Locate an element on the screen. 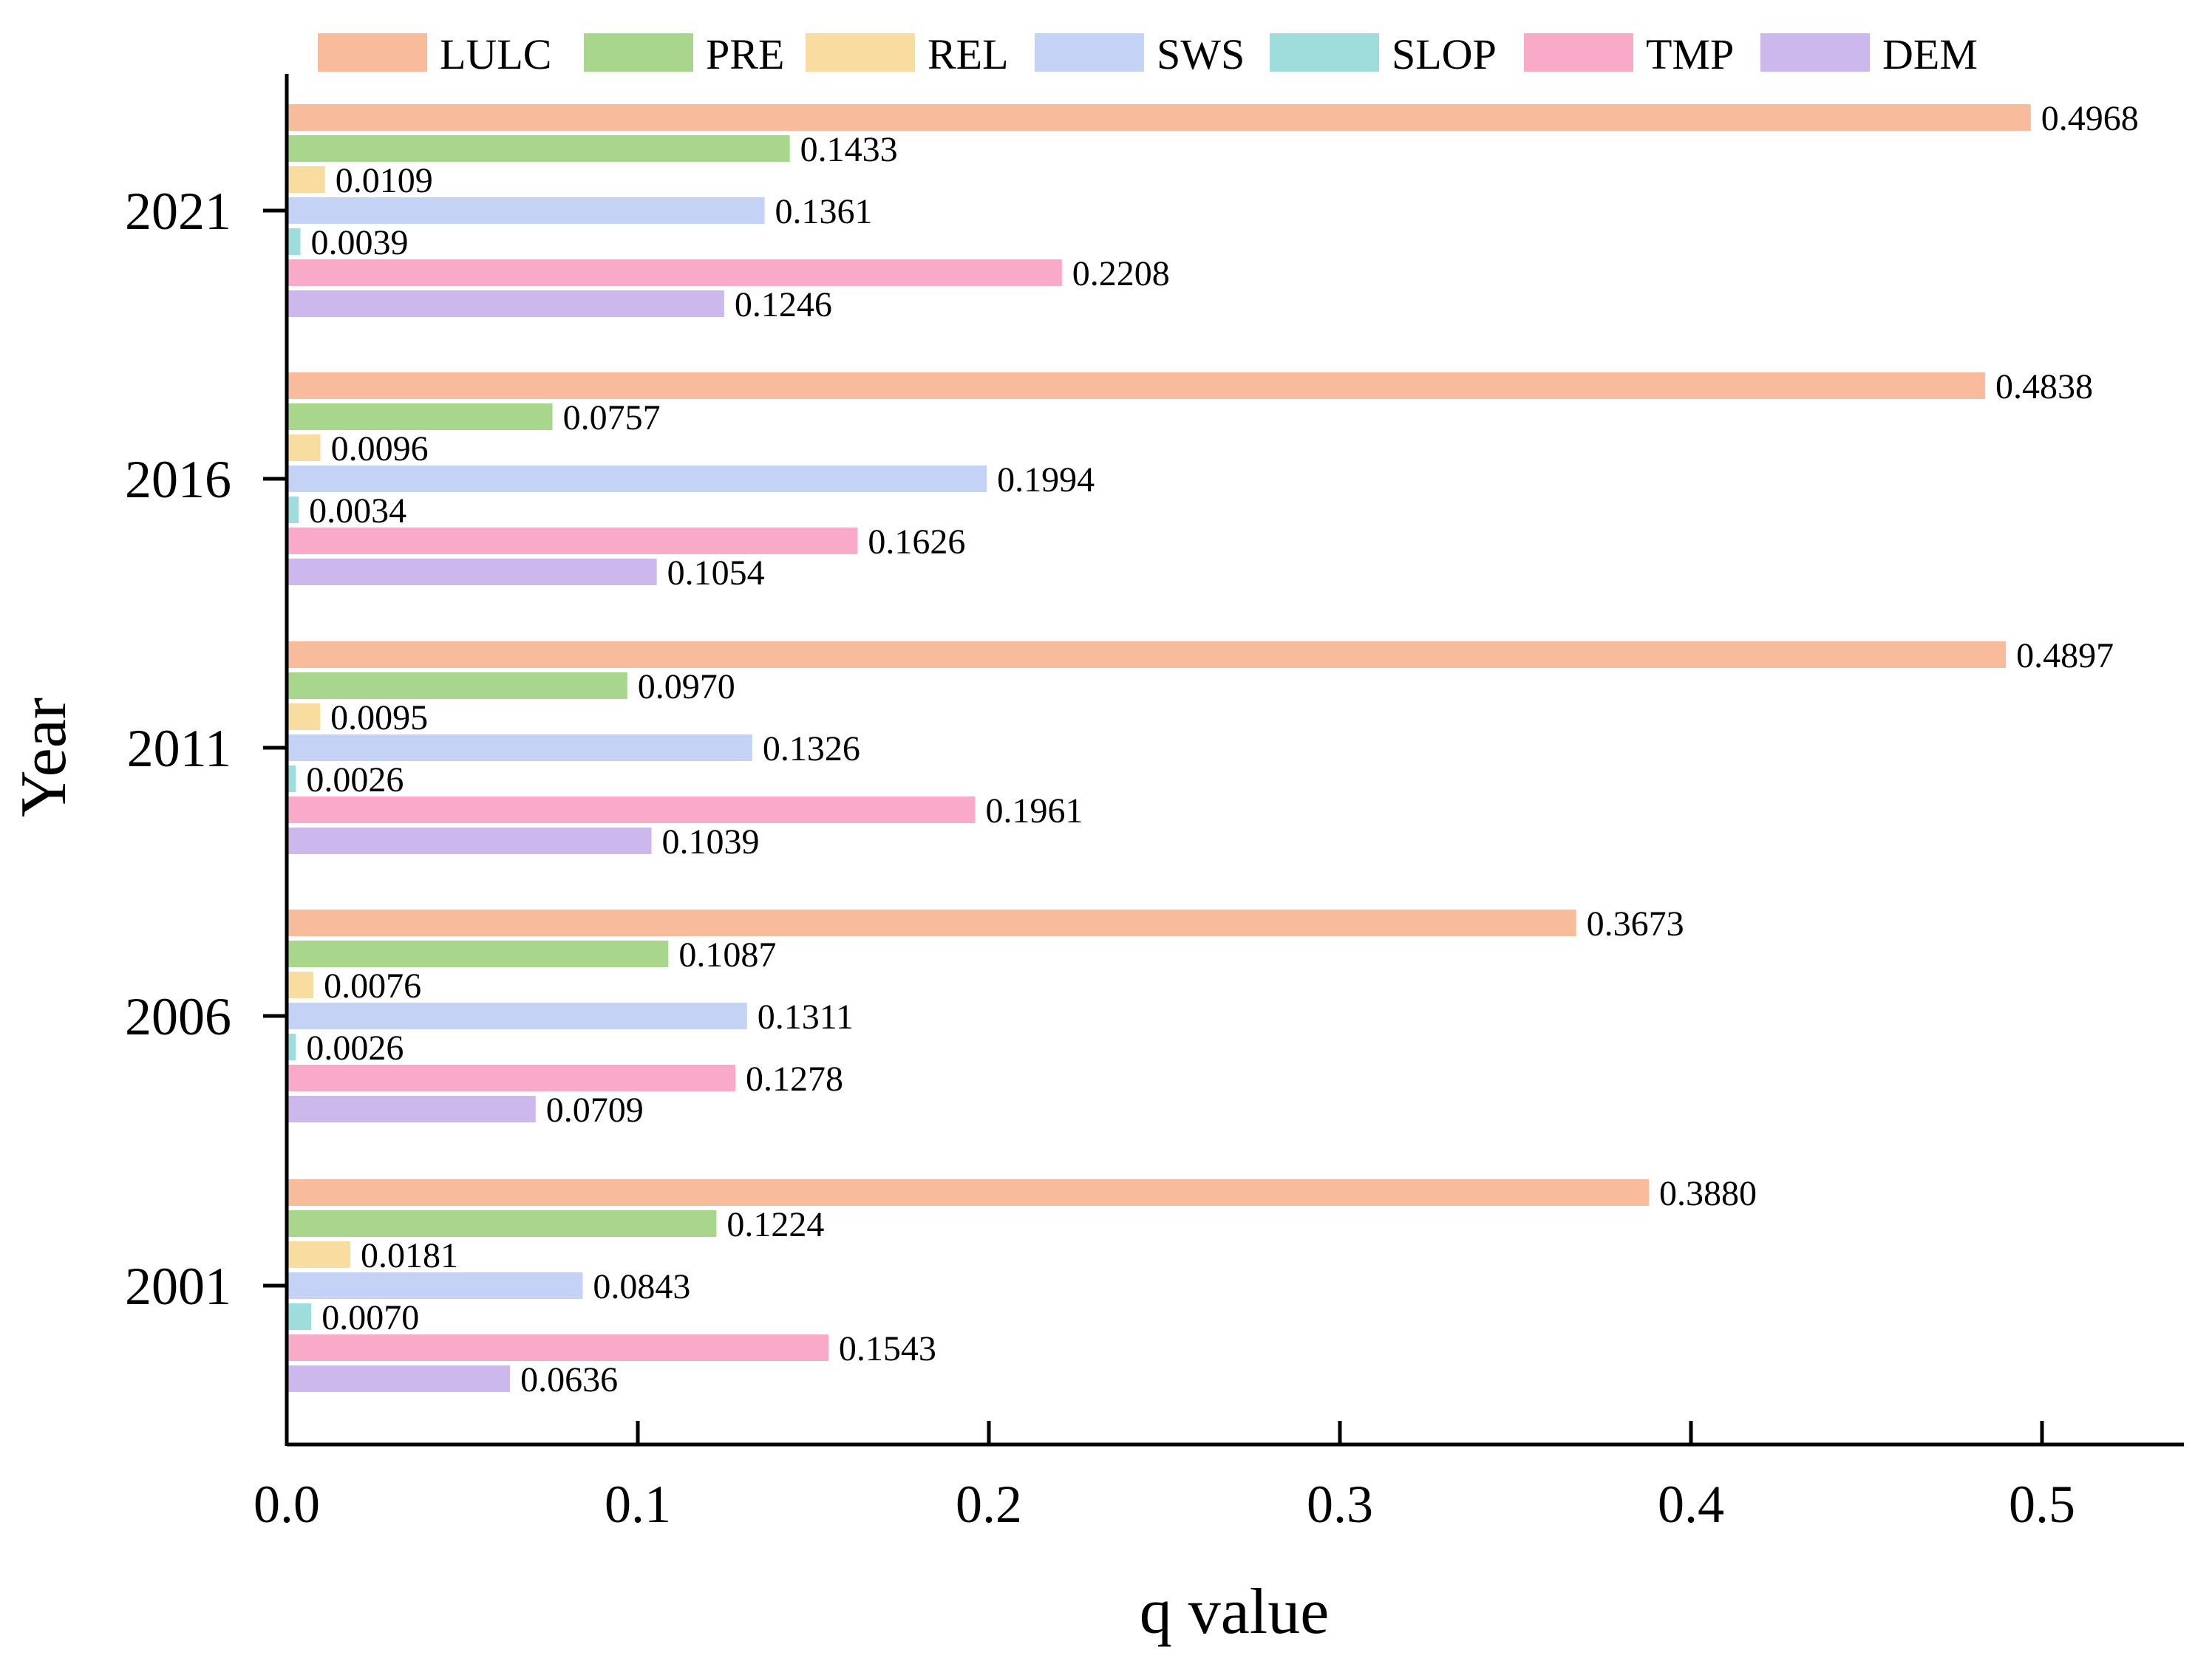 The width and height of the screenshot is (2212, 1661). bar-2011-pre is located at coordinates (457, 685).